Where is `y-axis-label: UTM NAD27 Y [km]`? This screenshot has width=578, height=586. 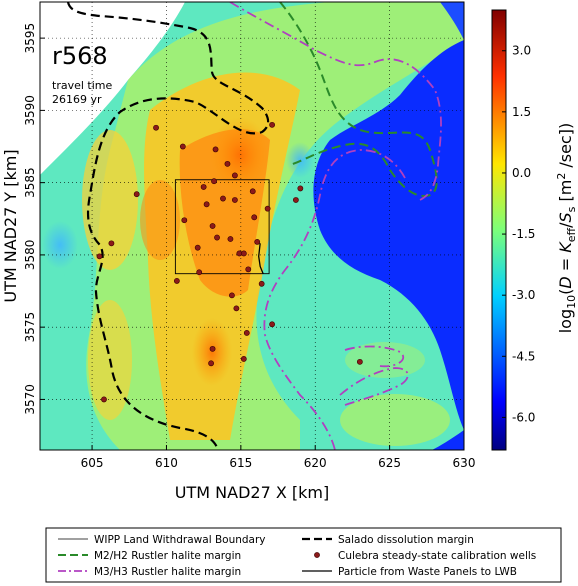
y-axis-label: UTM NAD27 Y [km] is located at coordinates (10, 225).